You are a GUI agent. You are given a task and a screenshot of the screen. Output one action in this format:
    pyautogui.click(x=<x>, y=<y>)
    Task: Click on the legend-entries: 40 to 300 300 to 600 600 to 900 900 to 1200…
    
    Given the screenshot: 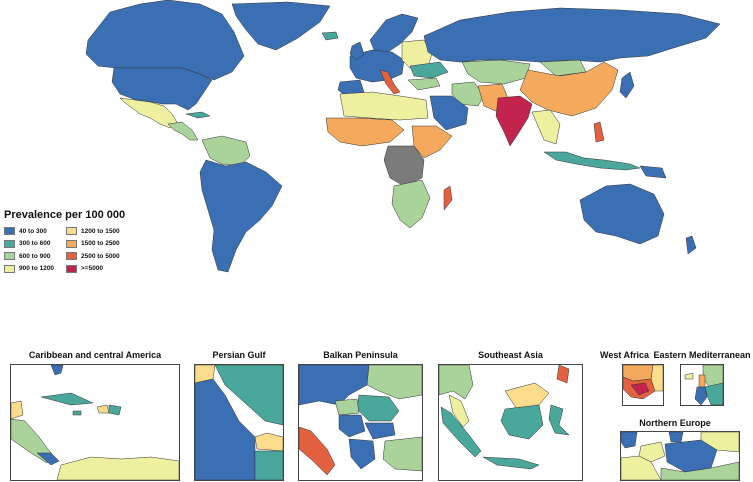 What is the action you would take?
    pyautogui.click(x=114, y=250)
    